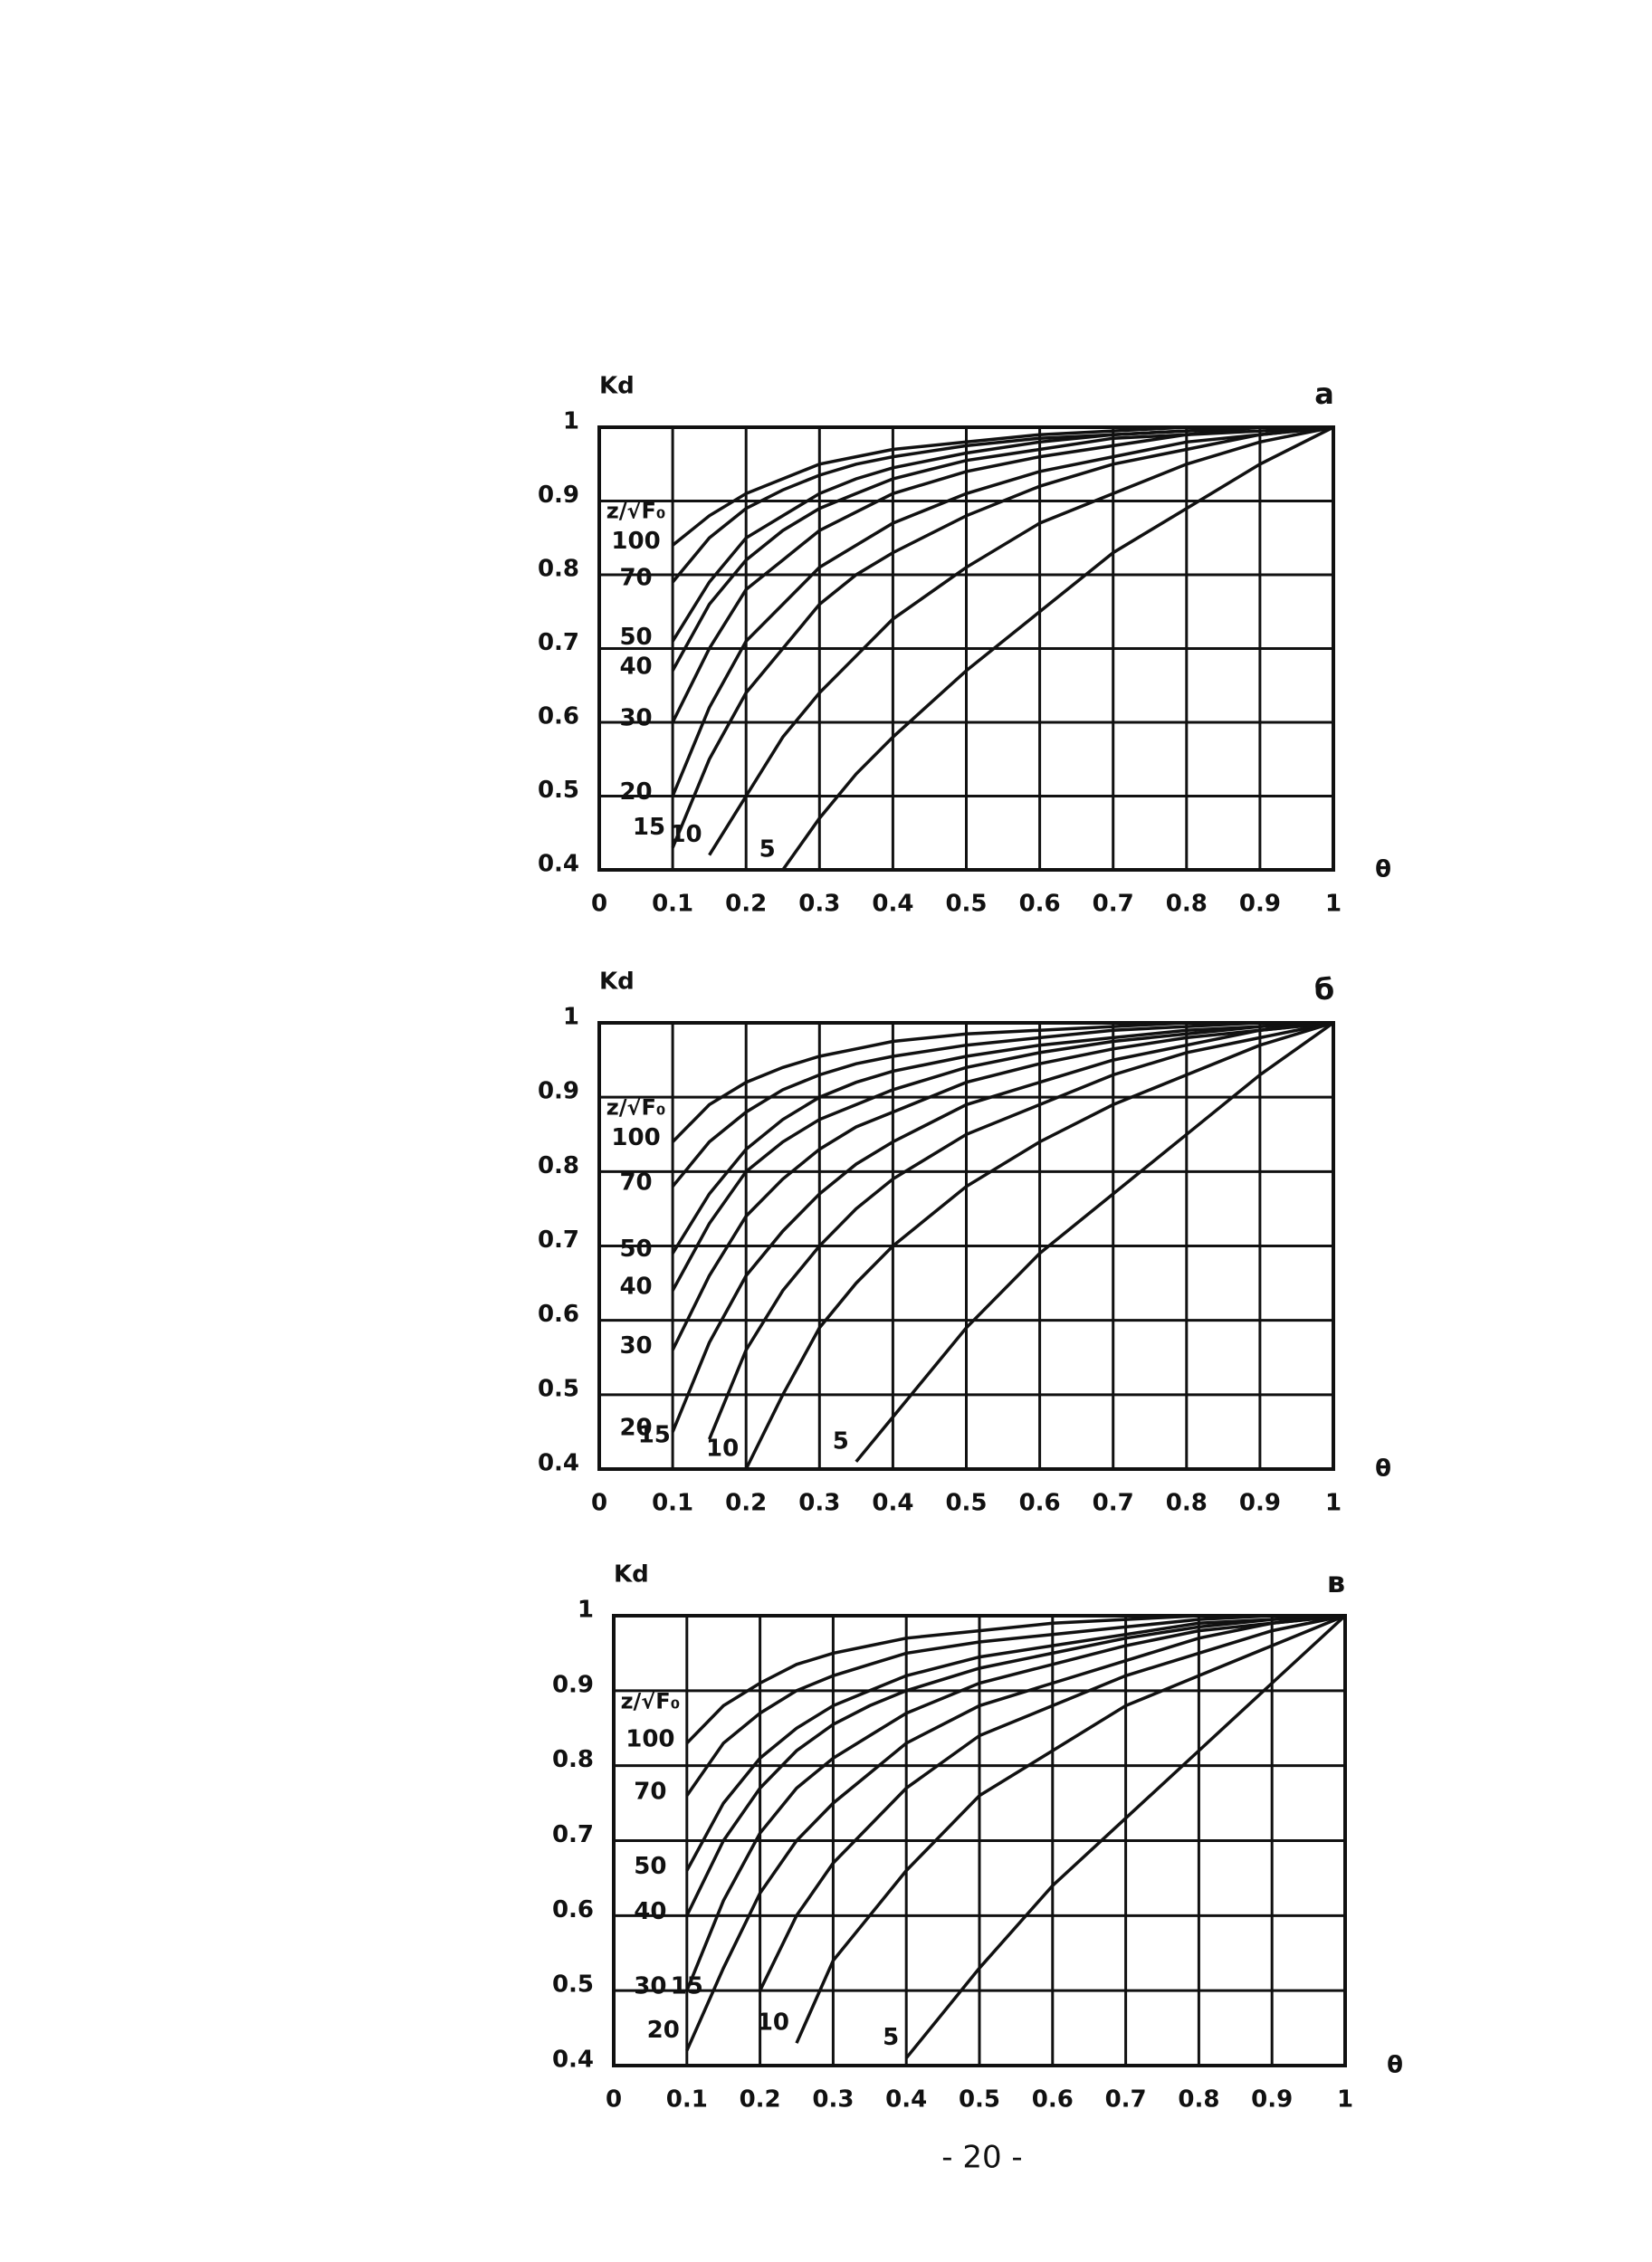 Image resolution: width=1652 pixels, height=2262 pixels. I want to click on x-tick-label: 0.7, so click(1126, 2100).